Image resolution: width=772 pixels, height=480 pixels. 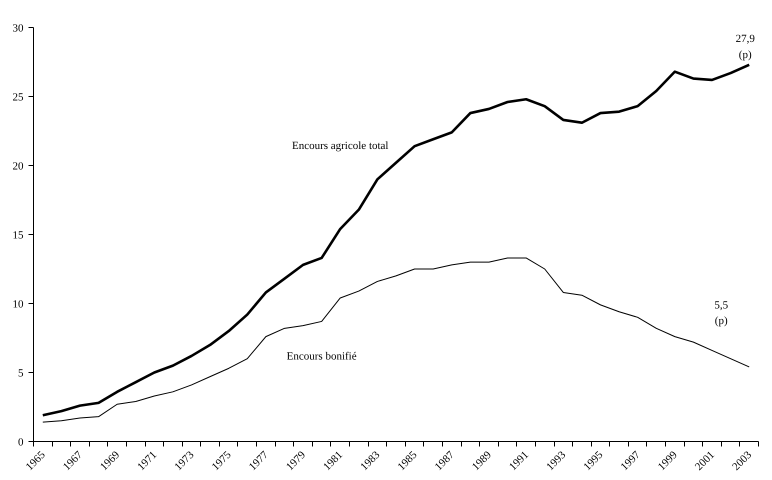 I want to click on series-label: Encours agricole total, so click(x=340, y=146).